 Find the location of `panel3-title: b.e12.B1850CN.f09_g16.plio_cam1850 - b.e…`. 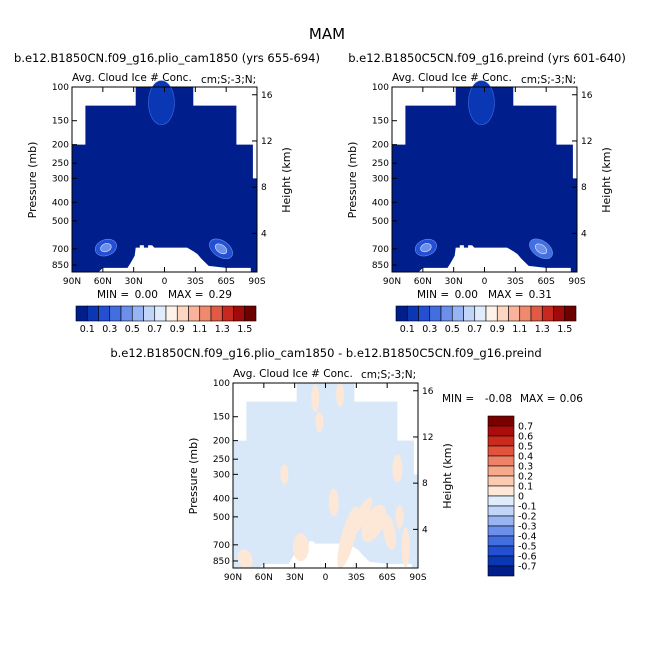

panel3-title: b.e12.B1850CN.f09_g16.plio_cam1850 - b.e… is located at coordinates (325, 353).